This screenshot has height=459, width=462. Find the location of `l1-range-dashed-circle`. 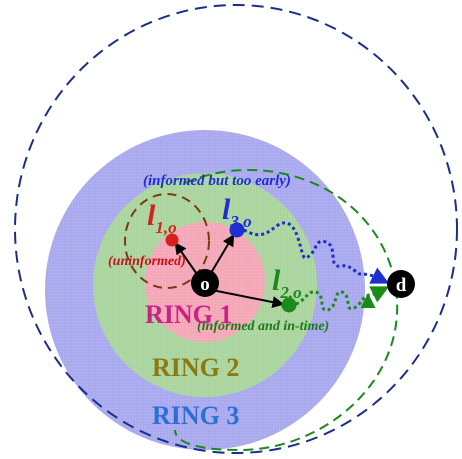

l1-range-dashed-circle is located at coordinates (167, 241).